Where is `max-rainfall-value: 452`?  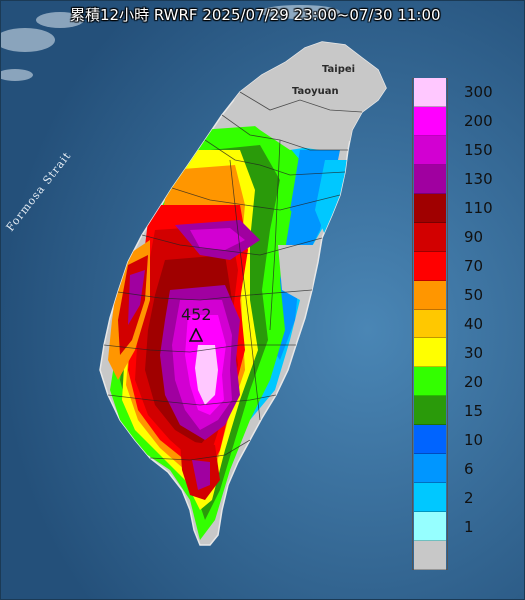
max-rainfall-value: 452 is located at coordinates (196, 314).